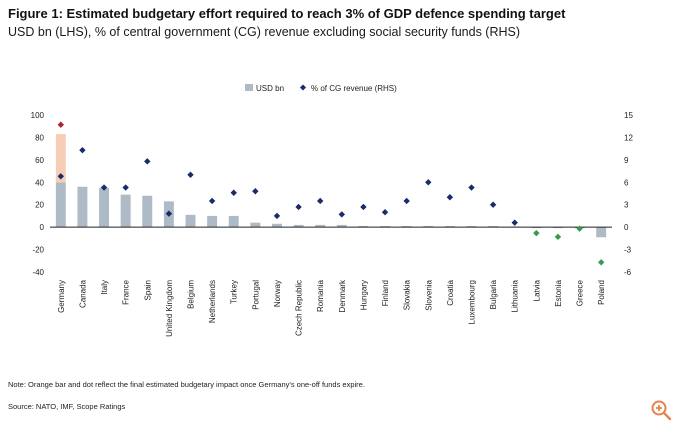 This screenshot has width=680, height=428. Describe the element at coordinates (61, 296) in the screenshot. I see `category-label: Germany` at that location.